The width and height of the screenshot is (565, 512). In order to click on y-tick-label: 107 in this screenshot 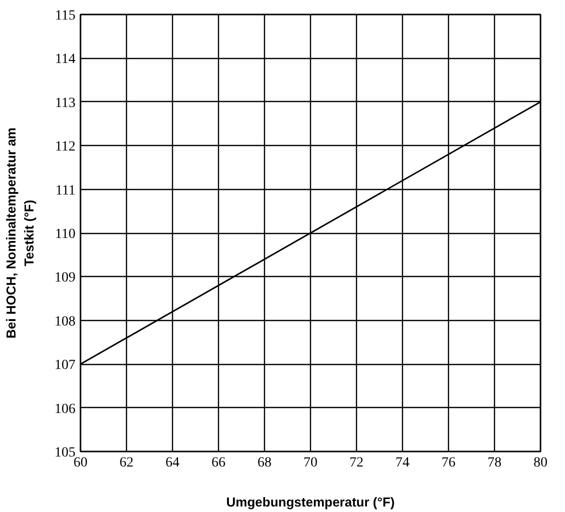, I will do `click(65, 366)`.